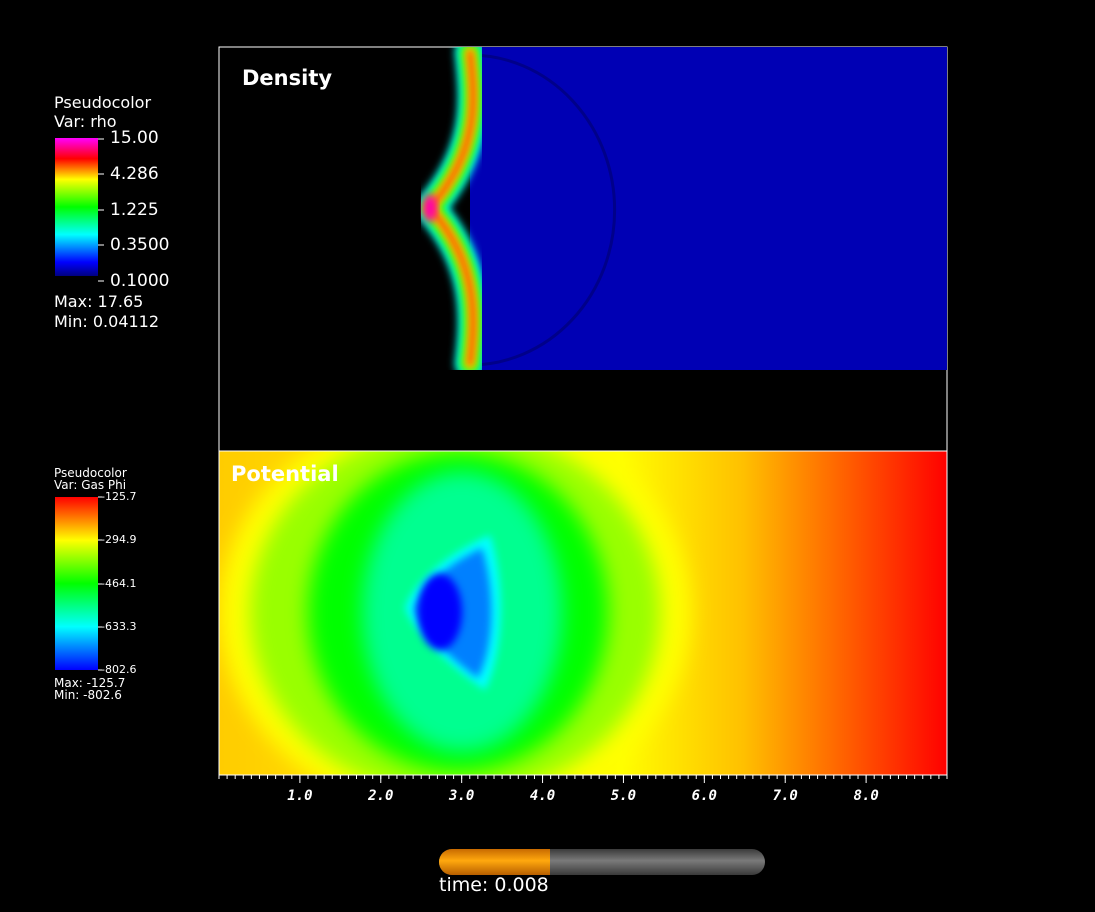 The height and width of the screenshot is (912, 1095). Describe the element at coordinates (704, 796) in the screenshot. I see `x-axis-tick-label: 6.0` at that location.